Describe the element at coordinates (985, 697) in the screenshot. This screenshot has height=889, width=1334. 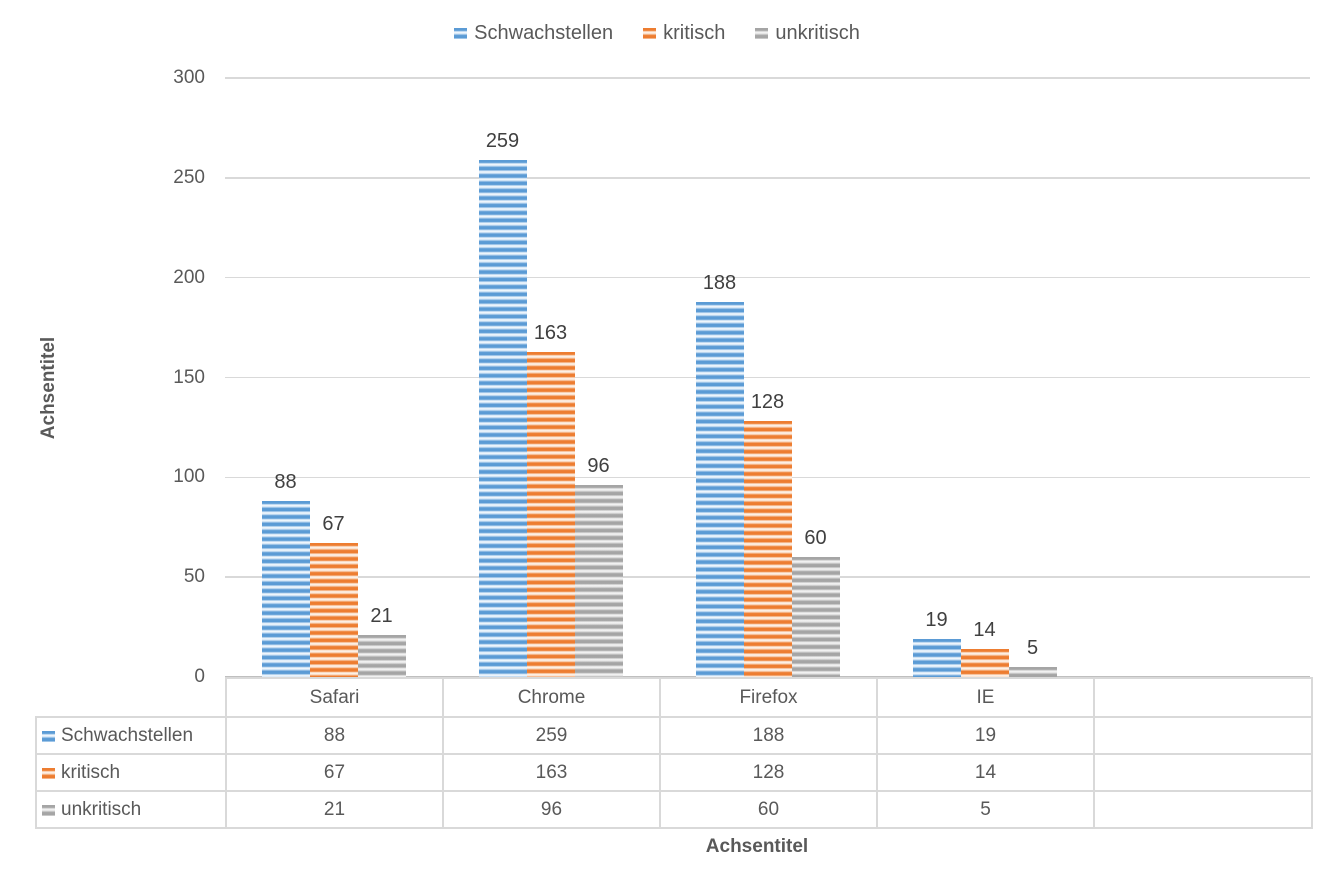
I see `table-category-IE: IE` at that location.